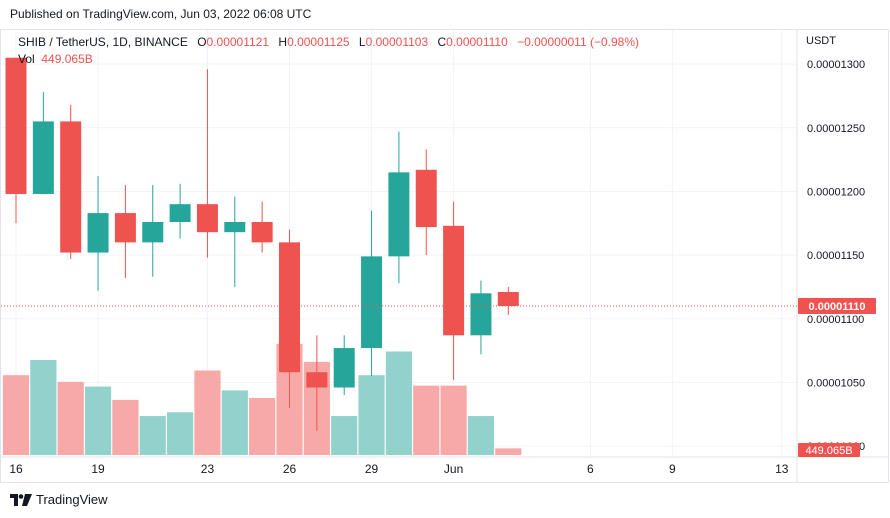 This screenshot has height=518, width=890. I want to click on open-value: 0.00001121, so click(238, 42).